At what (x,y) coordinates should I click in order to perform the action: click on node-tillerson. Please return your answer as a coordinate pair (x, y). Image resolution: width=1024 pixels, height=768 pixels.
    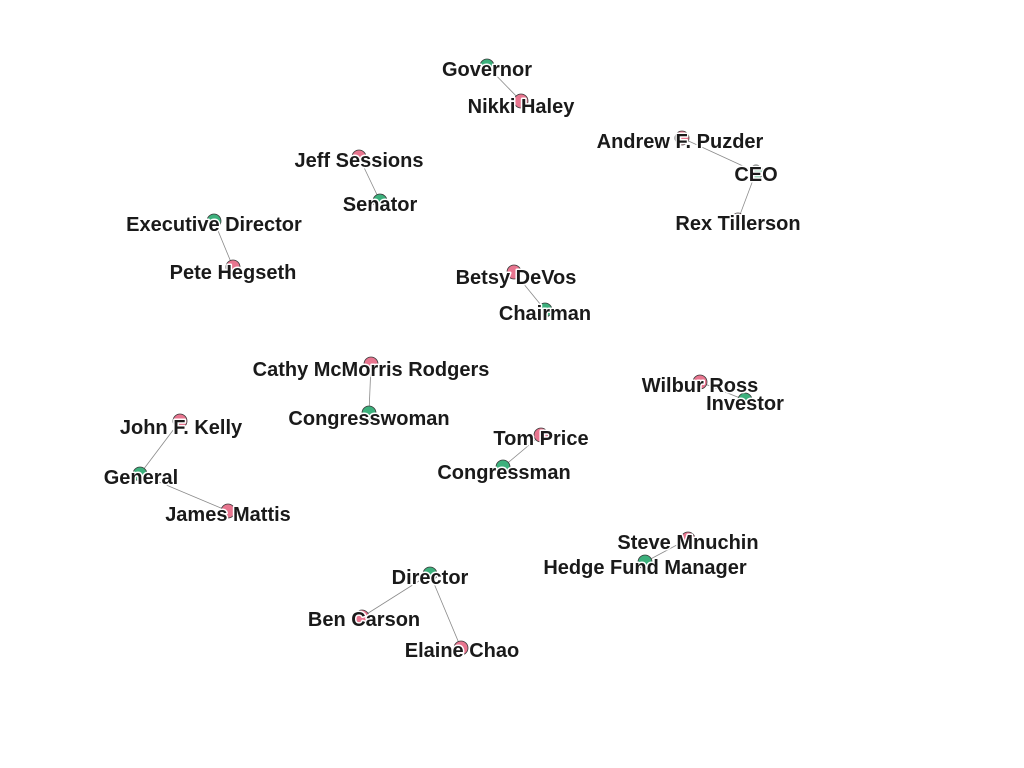
    Looking at the image, I should click on (738, 220).